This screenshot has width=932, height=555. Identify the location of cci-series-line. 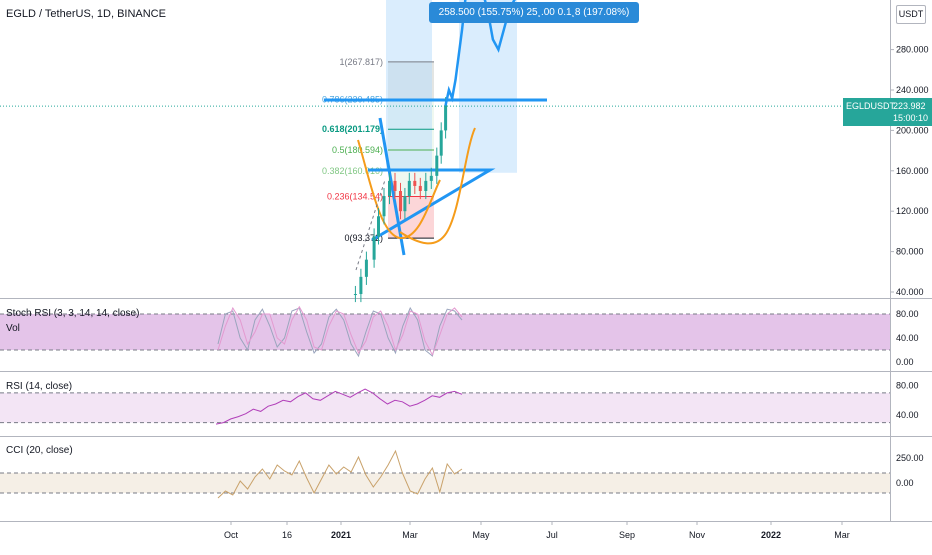
(340, 474).